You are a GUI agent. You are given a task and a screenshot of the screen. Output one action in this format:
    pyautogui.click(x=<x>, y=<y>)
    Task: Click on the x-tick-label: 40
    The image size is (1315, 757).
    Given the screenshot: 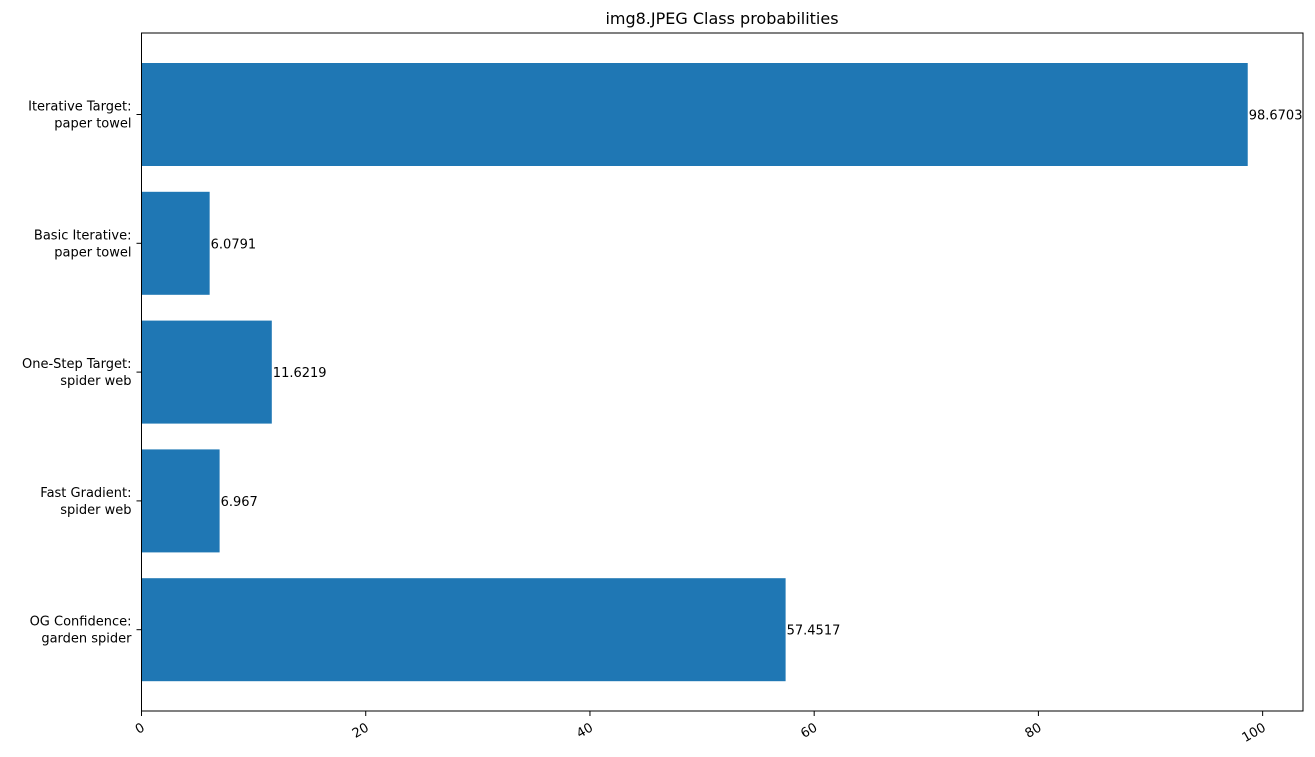 What is the action you would take?
    pyautogui.click(x=585, y=730)
    